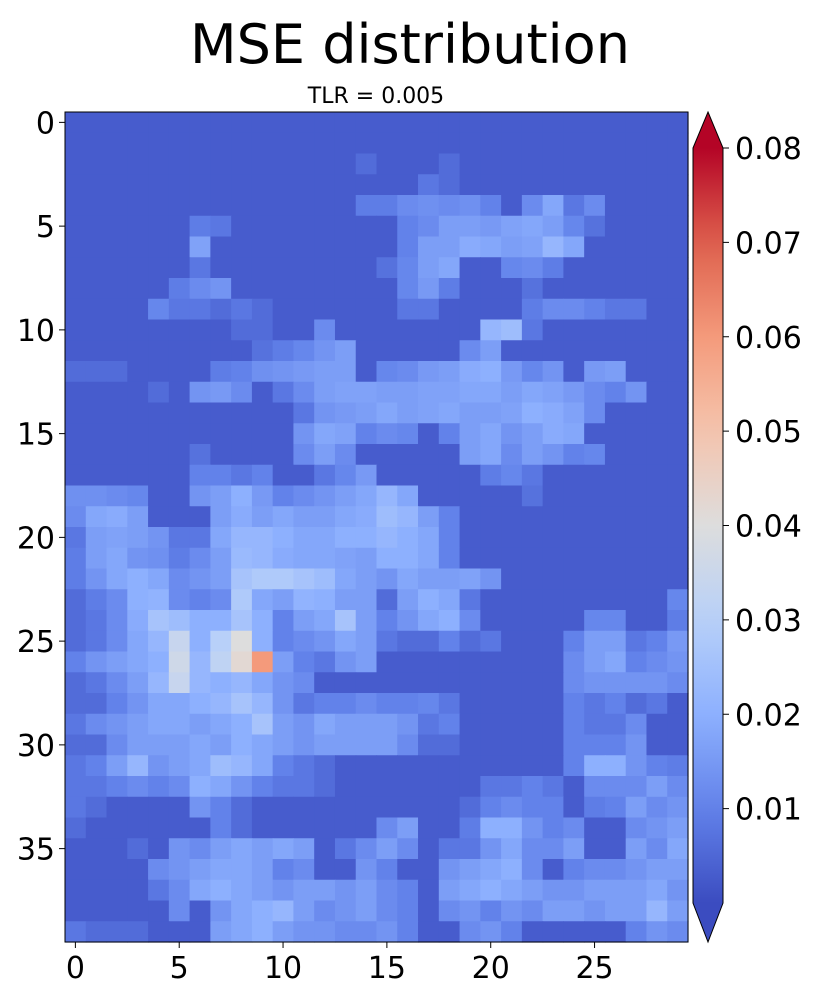 This screenshot has width=819, height=1000. I want to click on y-tick-label: 15, so click(36, 435).